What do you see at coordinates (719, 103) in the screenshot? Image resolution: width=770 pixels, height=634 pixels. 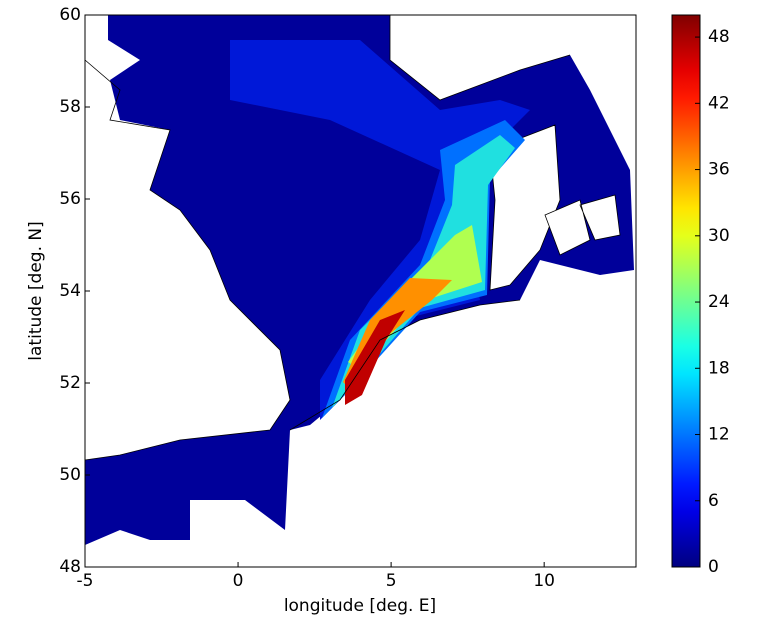 I see `colorbar-tick-label: 42` at bounding box center [719, 103].